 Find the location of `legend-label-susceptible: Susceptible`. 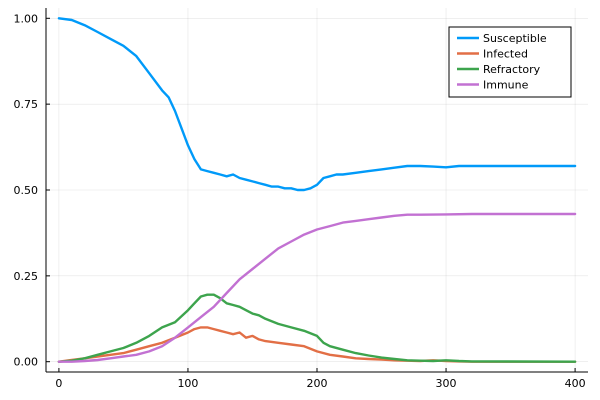

legend-label-susceptible: Susceptible is located at coordinates (515, 38).